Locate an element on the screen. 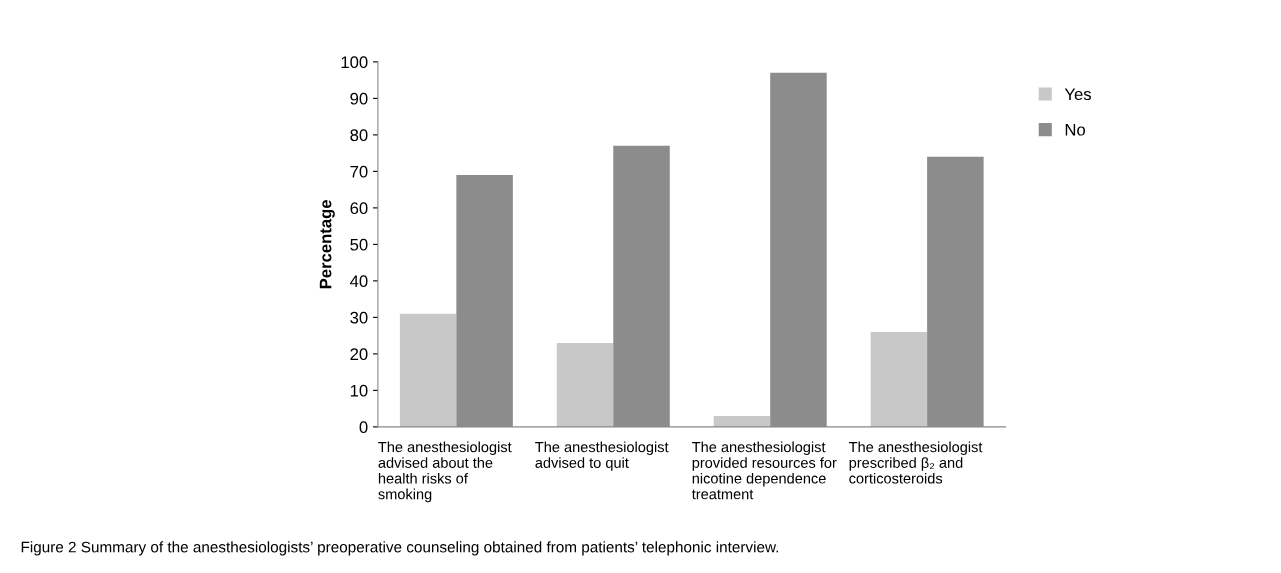 The height and width of the screenshot is (573, 1281). y-tick-label: 10 is located at coordinates (359, 390).